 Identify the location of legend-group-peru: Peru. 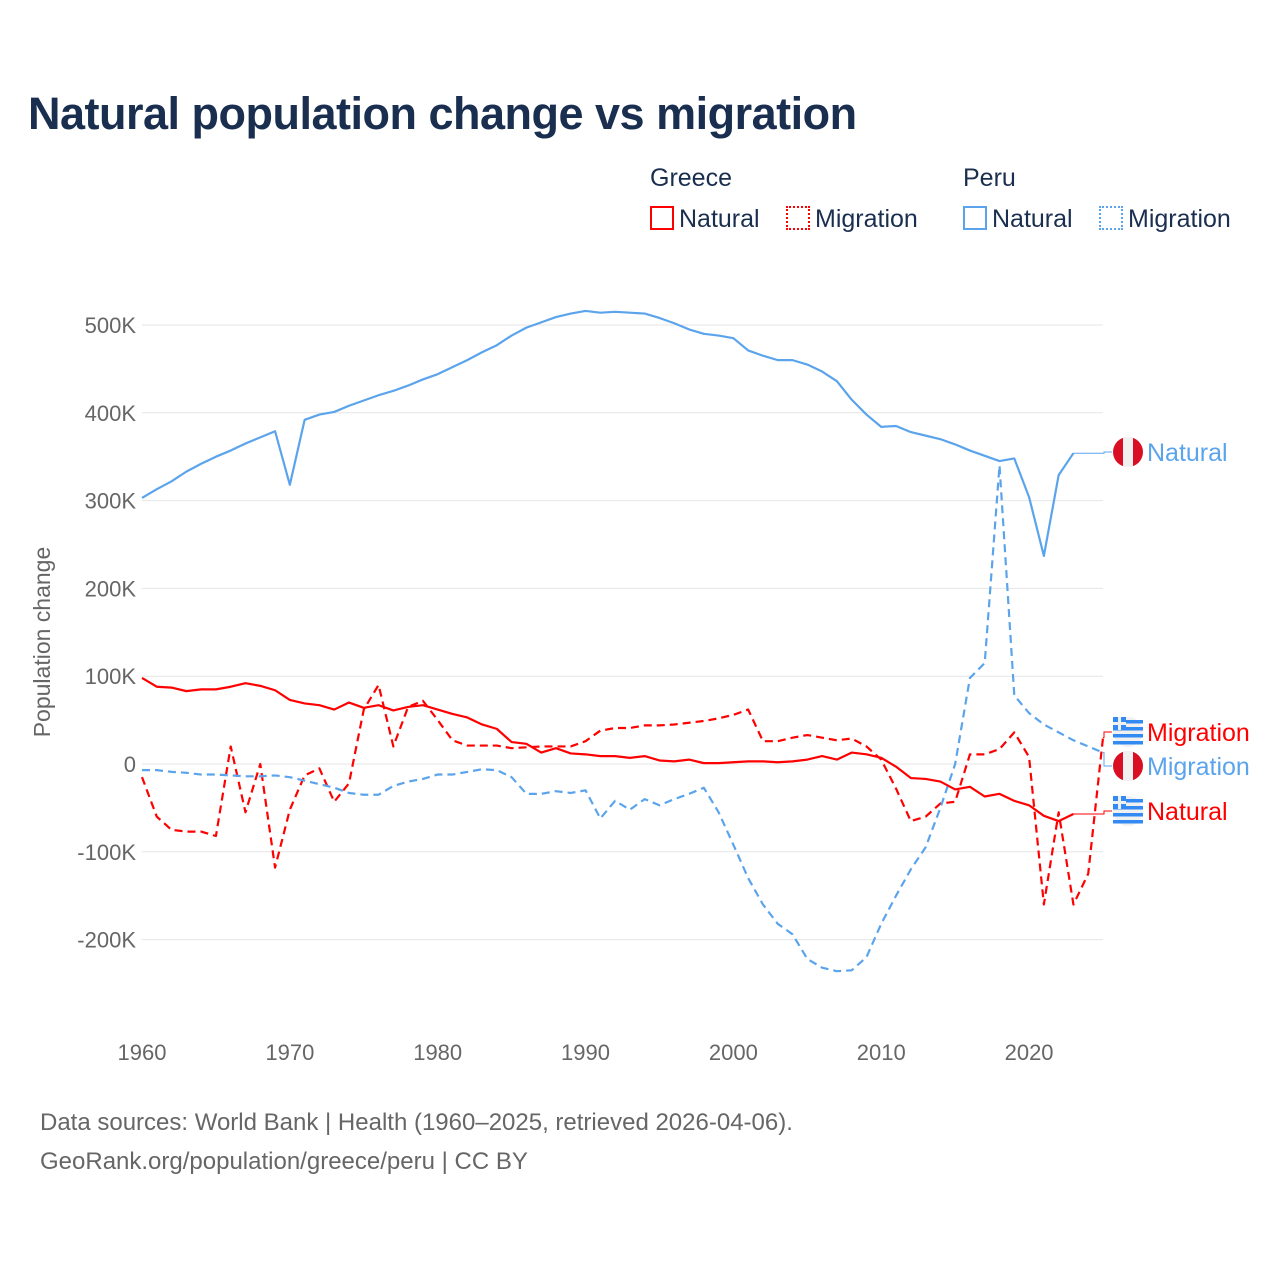
(989, 178).